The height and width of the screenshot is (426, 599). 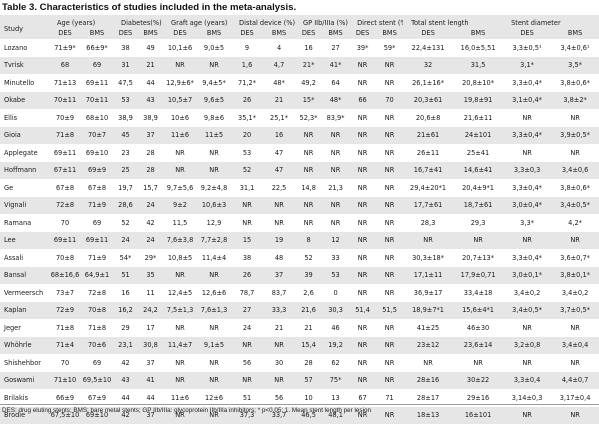 I want to click on table-cell: 3,4±0,5*, so click(x=575, y=205).